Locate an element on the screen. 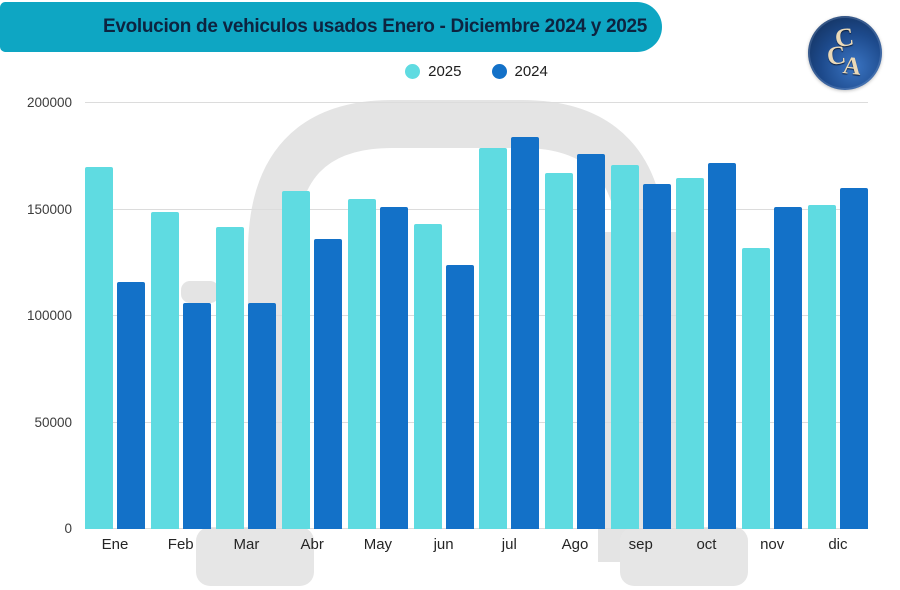 Image resolution: width=900 pixels, height=590 pixels. bar-group-Mar: Mar is located at coordinates (246, 328).